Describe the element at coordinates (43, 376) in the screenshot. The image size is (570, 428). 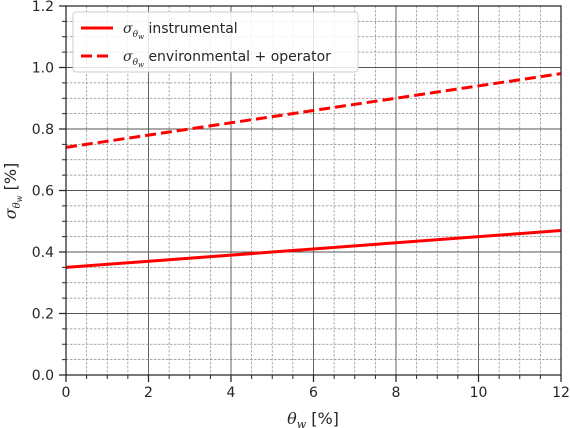
I see `y-tick-label: 0.0` at that location.